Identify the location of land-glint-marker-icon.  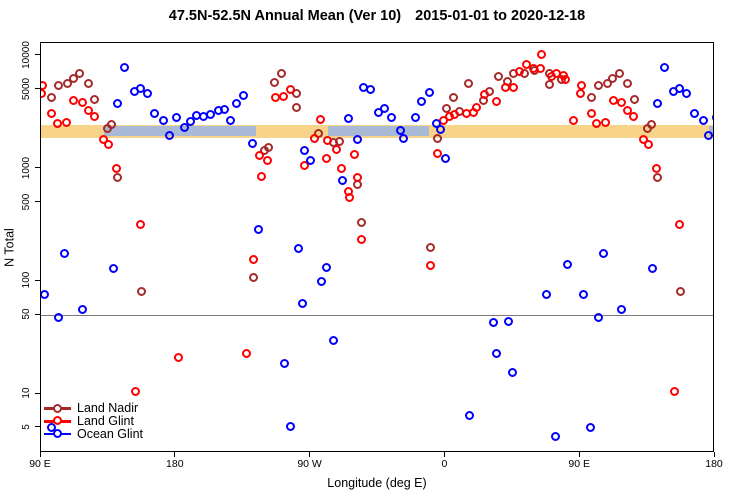
(57, 421).